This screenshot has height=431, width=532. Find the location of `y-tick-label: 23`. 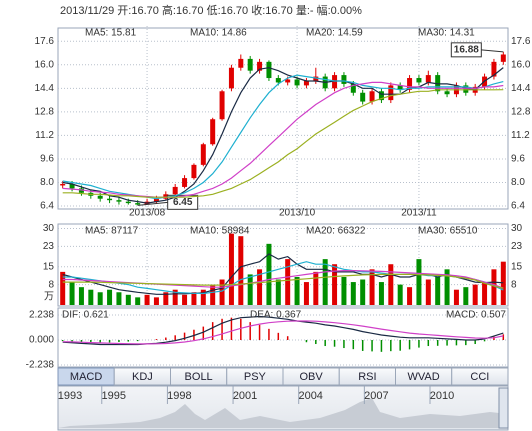

y-tick-label: 23 is located at coordinates (49, 246).